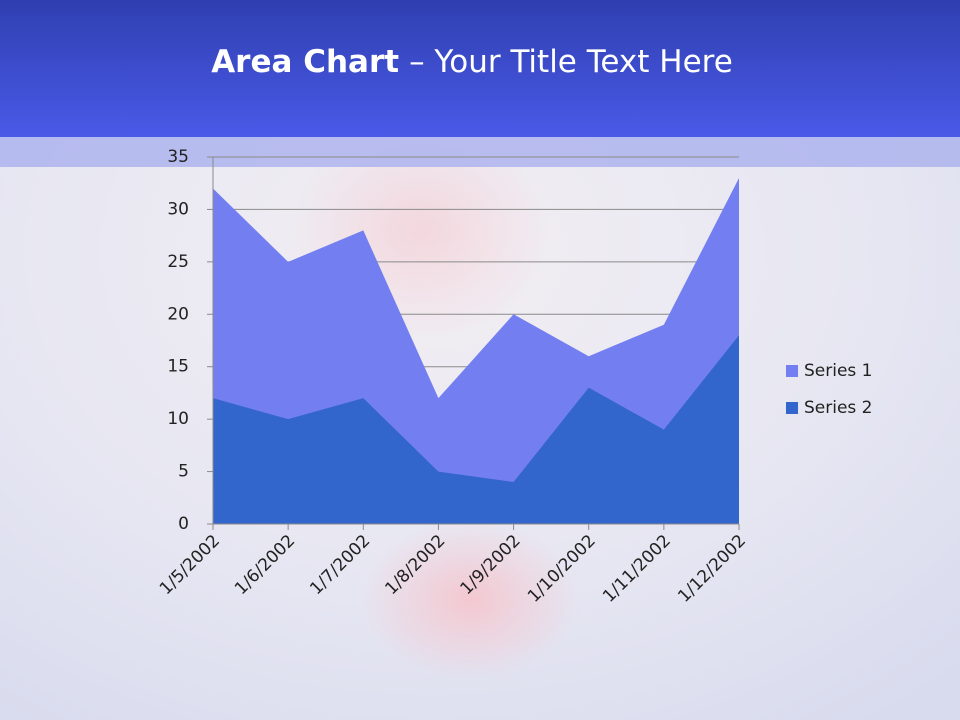 This screenshot has height=720, width=960. What do you see at coordinates (480, 152) in the screenshot?
I see `header-strip` at bounding box center [480, 152].